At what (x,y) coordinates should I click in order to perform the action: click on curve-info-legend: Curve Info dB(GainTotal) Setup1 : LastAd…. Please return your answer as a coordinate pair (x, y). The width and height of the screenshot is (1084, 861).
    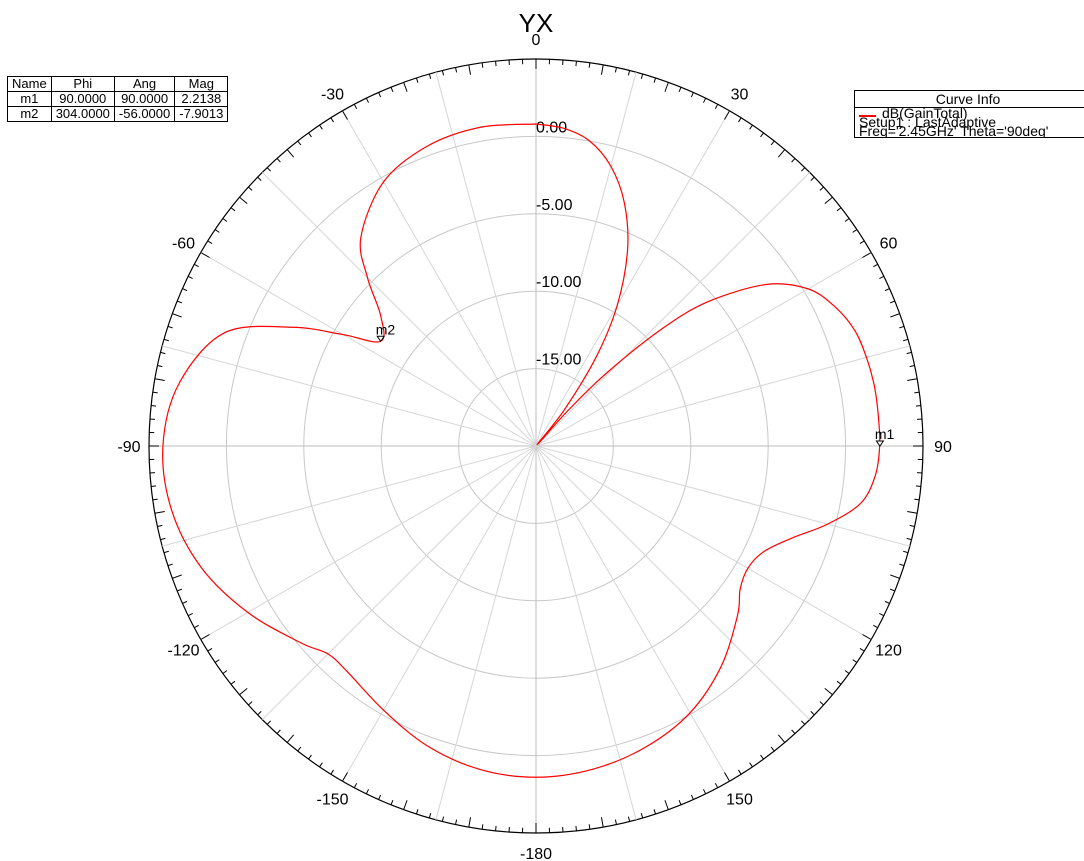
    Looking at the image, I should click on (969, 114).